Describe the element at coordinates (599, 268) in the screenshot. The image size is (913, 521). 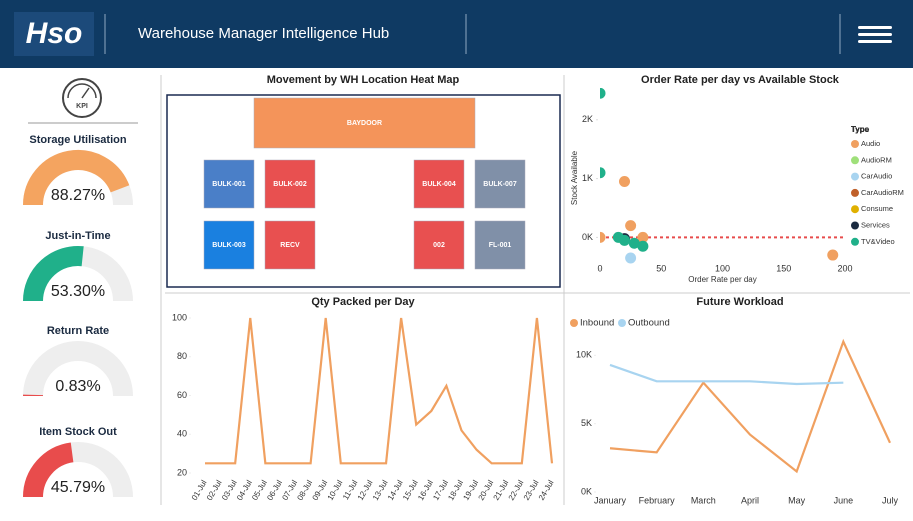
I see `x-tick-label: 0` at that location.